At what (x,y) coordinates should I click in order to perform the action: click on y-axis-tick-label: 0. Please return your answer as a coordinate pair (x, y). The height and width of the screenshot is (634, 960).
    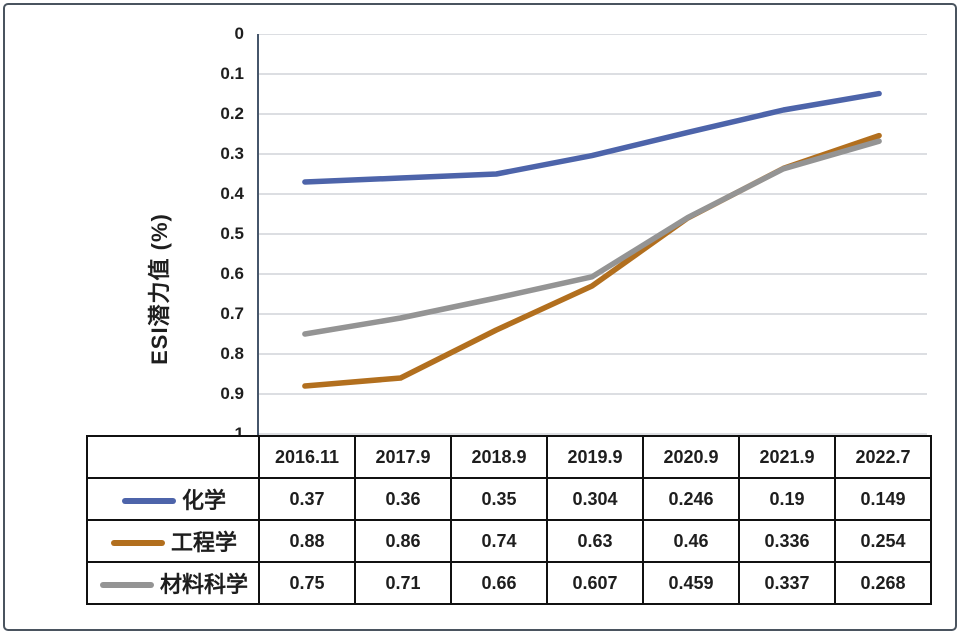
    Looking at the image, I should click on (239, 33).